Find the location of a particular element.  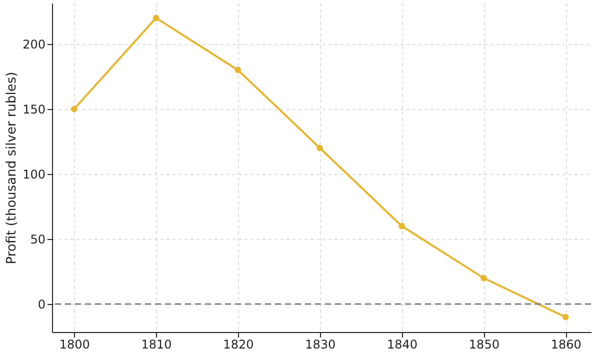

y-tick-label: 0 is located at coordinates (42, 305).